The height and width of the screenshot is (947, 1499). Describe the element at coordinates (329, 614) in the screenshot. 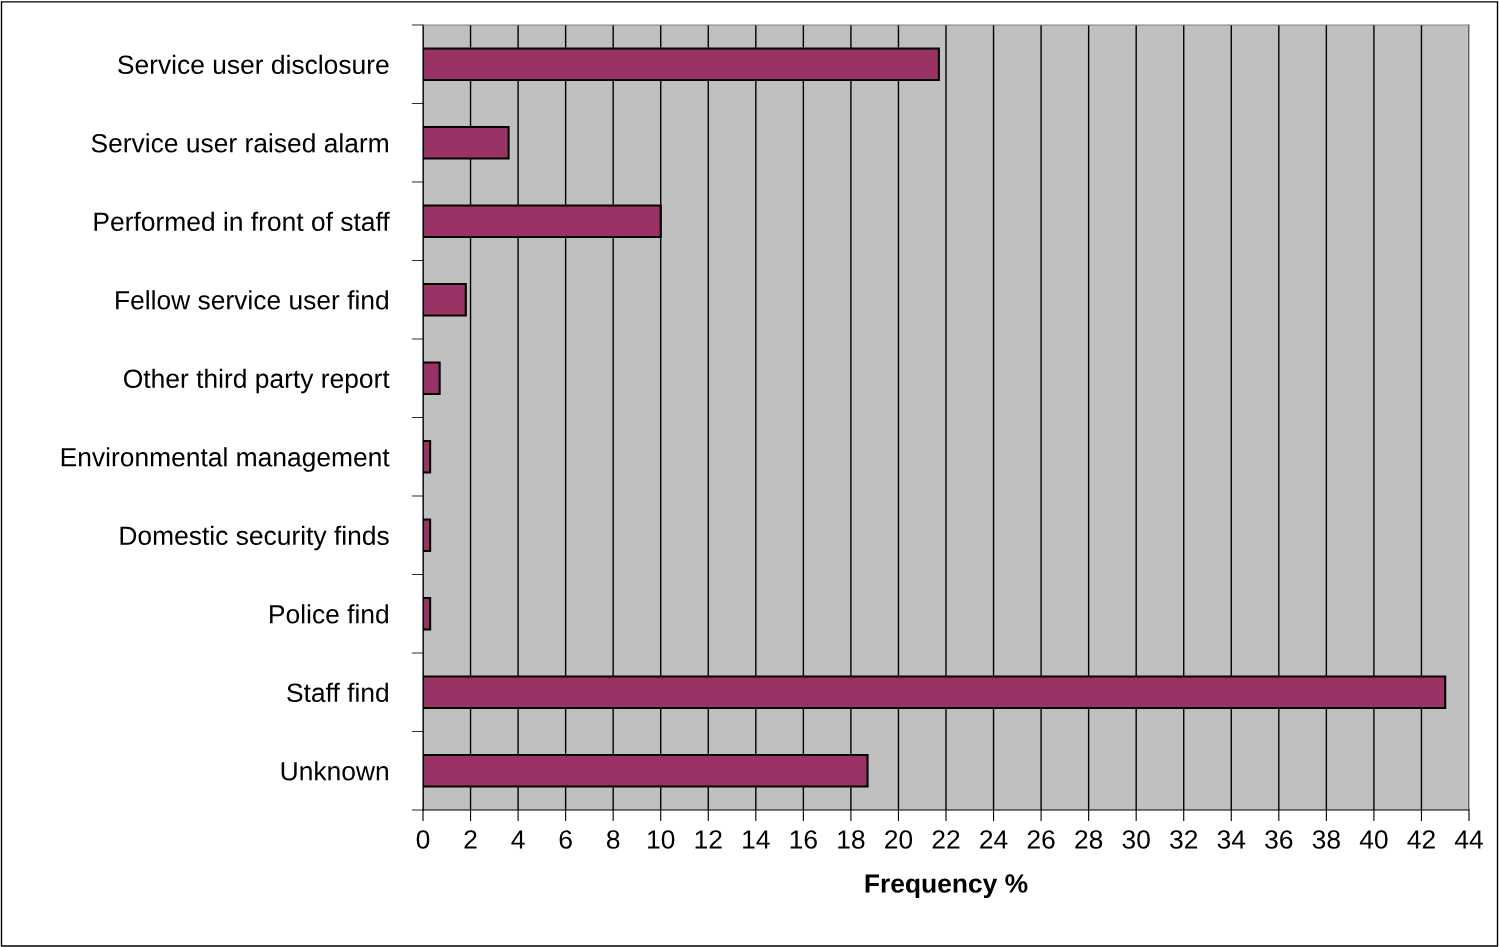

I see `y-tick-label: Police find` at that location.